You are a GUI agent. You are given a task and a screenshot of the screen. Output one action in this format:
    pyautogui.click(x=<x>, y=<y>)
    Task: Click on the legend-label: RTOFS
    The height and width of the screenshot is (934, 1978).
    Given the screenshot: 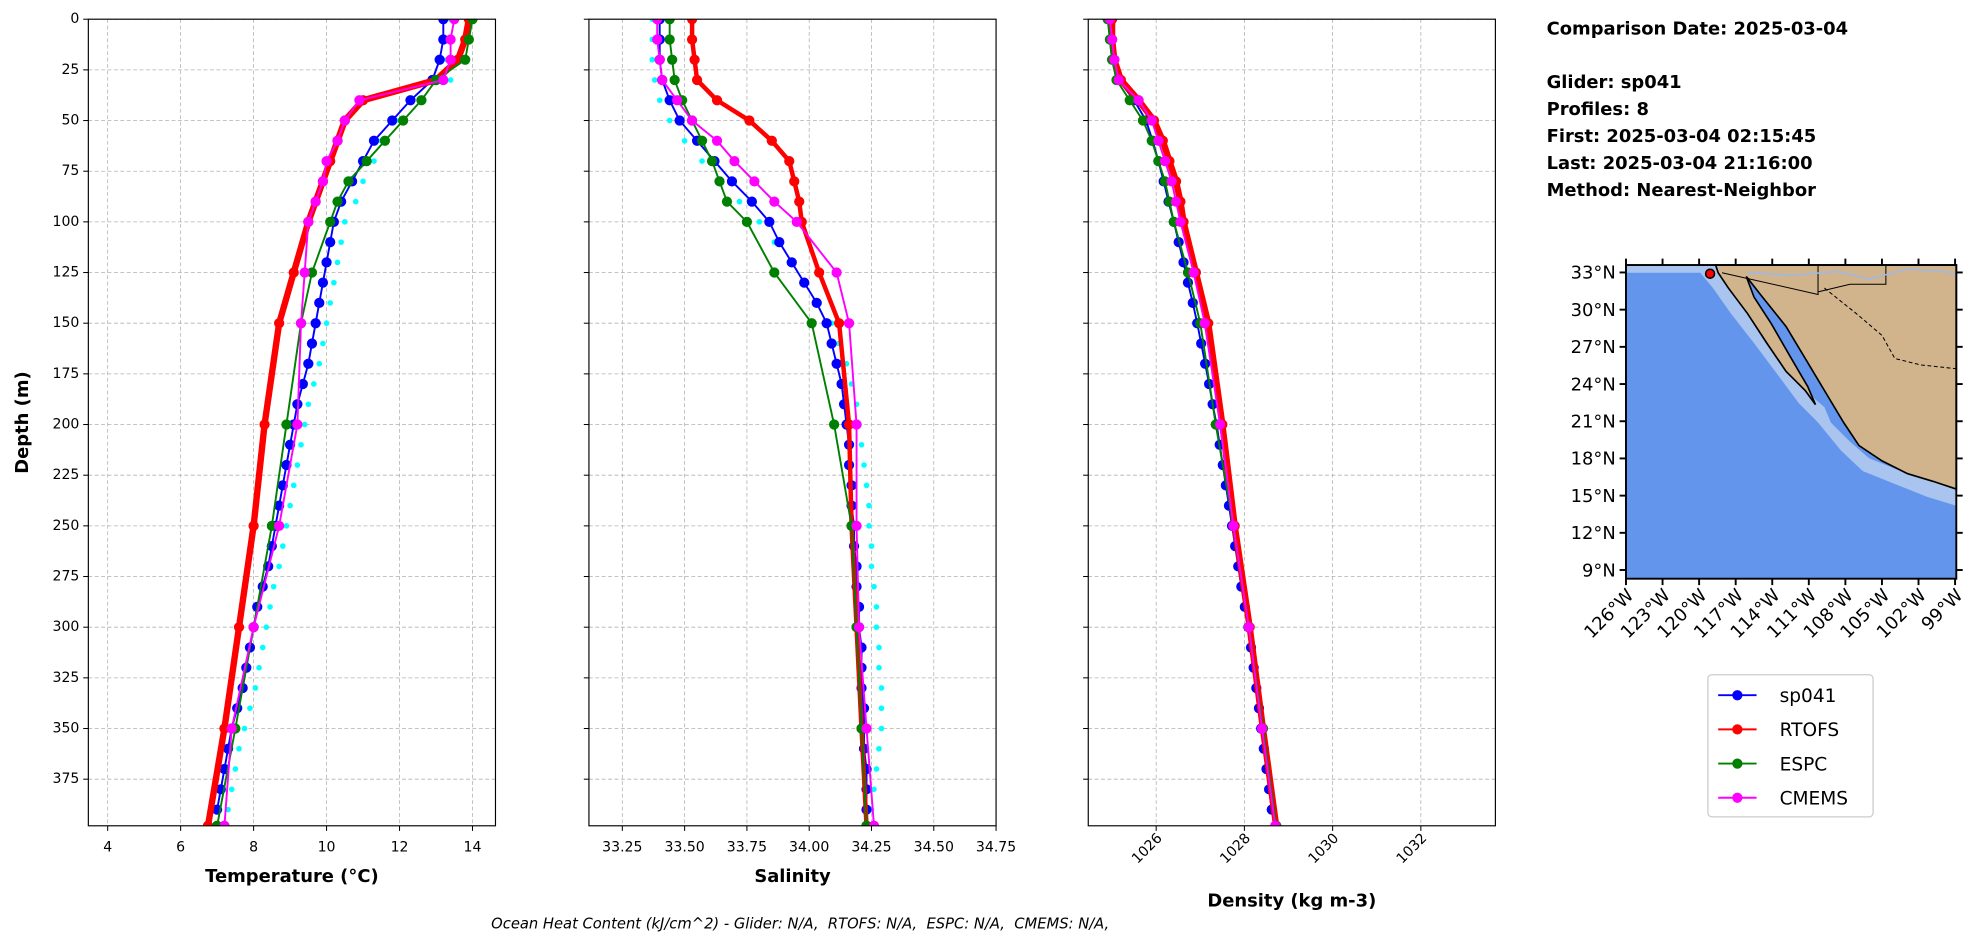 What is the action you would take?
    pyautogui.click(x=1810, y=730)
    